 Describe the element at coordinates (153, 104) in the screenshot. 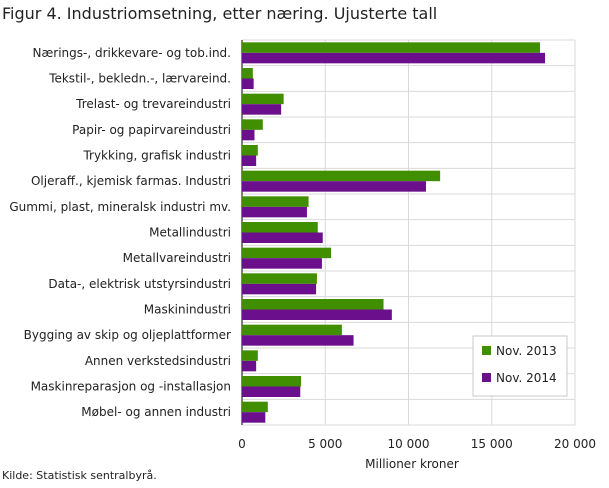

I see `category-label: Trelast- og trevareindustri` at that location.